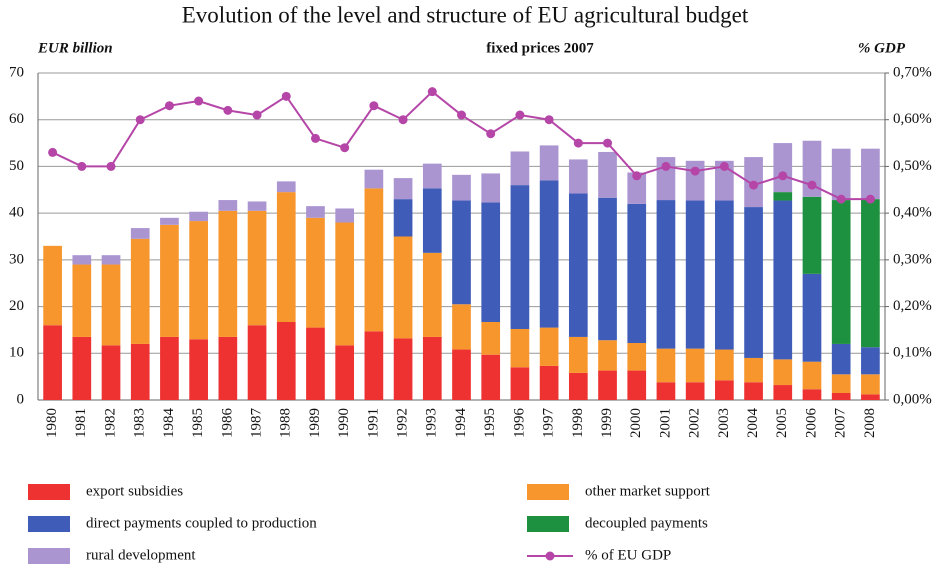  What do you see at coordinates (52, 423) in the screenshot?
I see `x-tick-label: 1980` at bounding box center [52, 423].